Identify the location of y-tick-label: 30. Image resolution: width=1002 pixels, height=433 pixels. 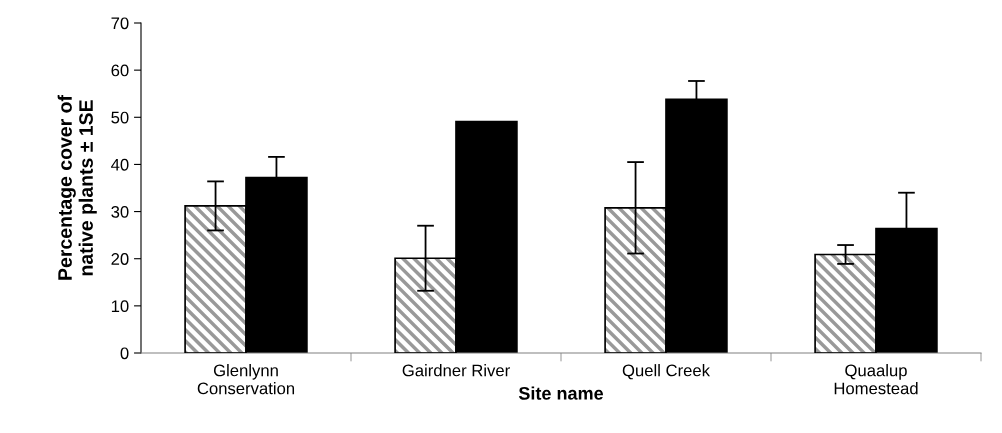
(120, 211).